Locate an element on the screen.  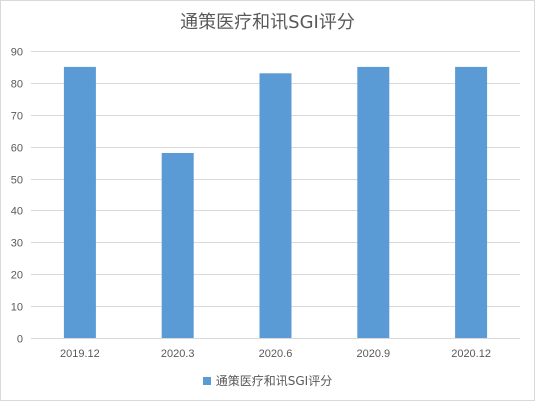
y-tick-label: 80 is located at coordinates (17, 85).